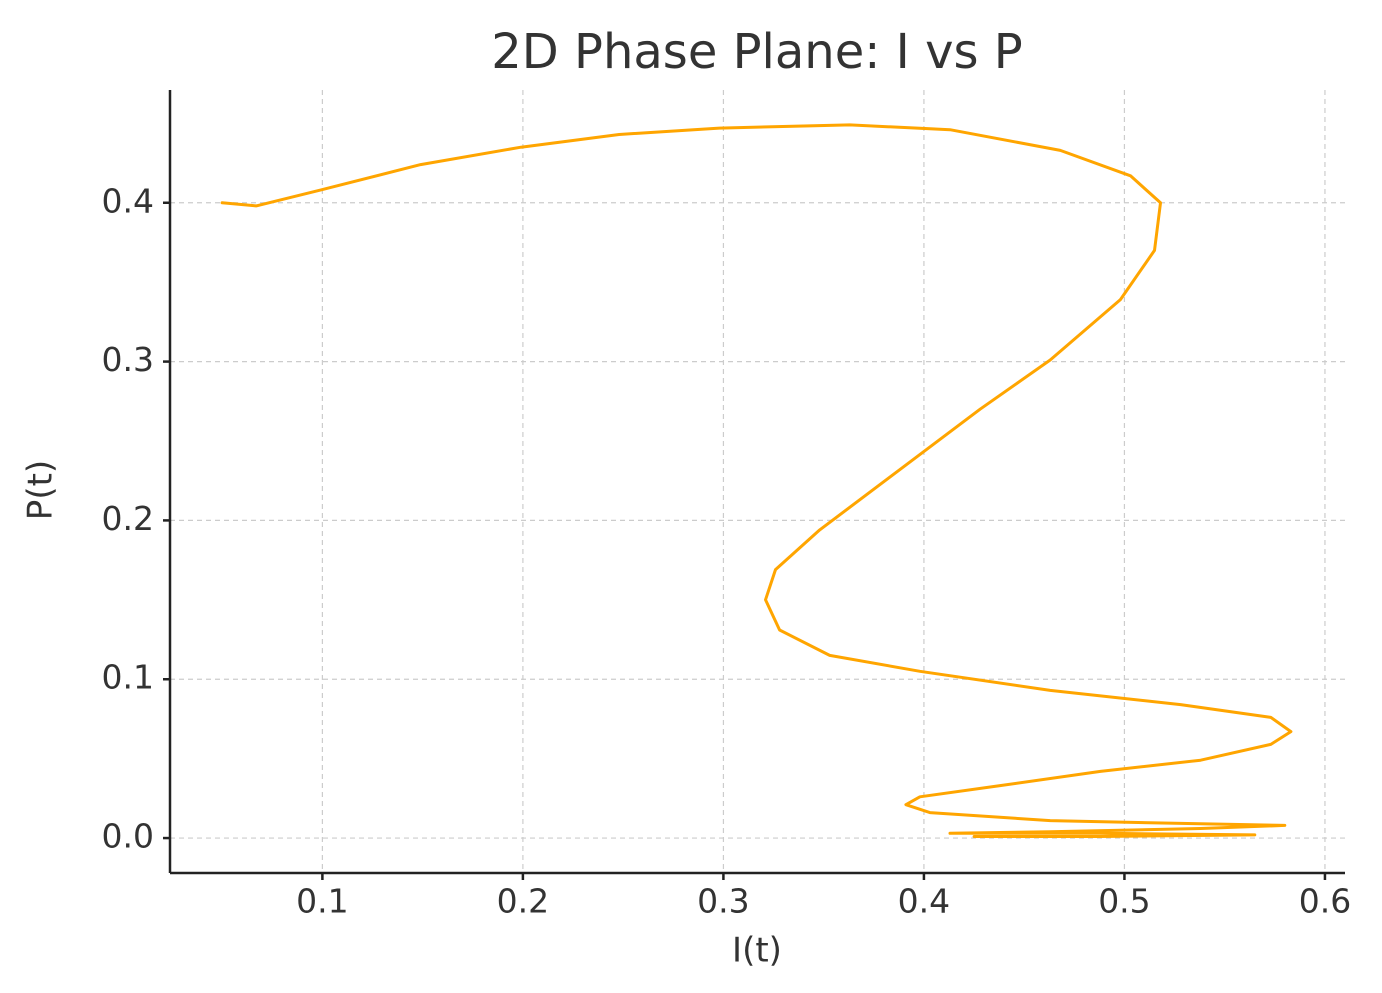 Image resolution: width=1382 pixels, height=993 pixels. I want to click on y-tick-label: 0.4, so click(128, 200).